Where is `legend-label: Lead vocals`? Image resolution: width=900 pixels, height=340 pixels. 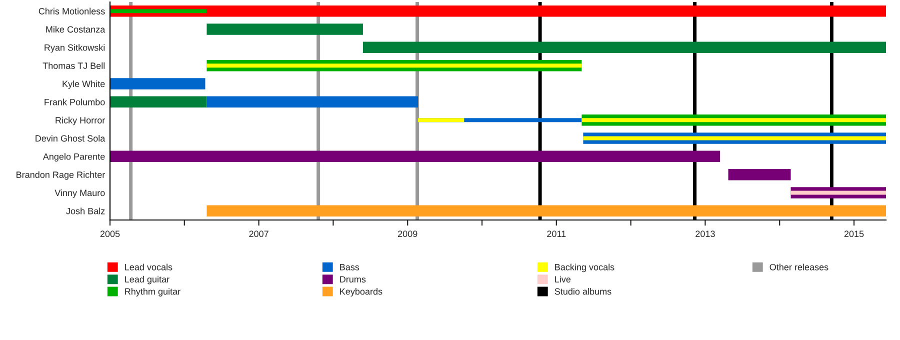 legend-label: Lead vocals is located at coordinates (148, 267).